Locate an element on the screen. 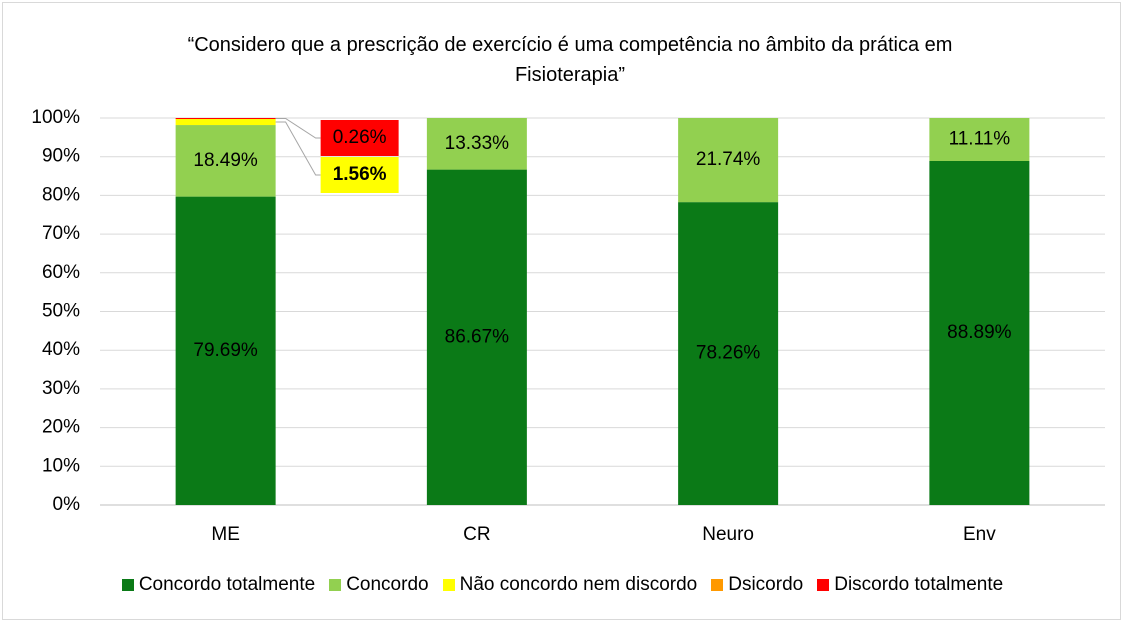 This screenshot has height=624, width=1125. data-label: 21.74% is located at coordinates (728, 159).